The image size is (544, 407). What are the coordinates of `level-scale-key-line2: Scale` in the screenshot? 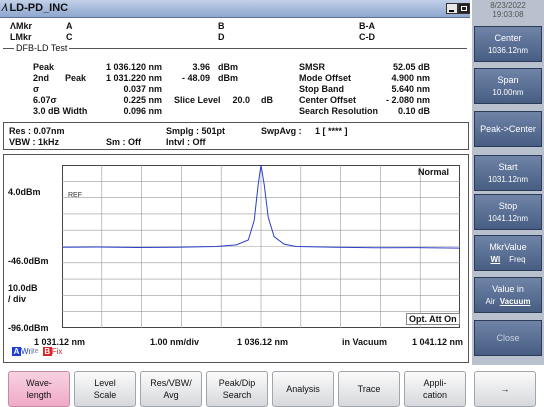 It's located at (105, 395).